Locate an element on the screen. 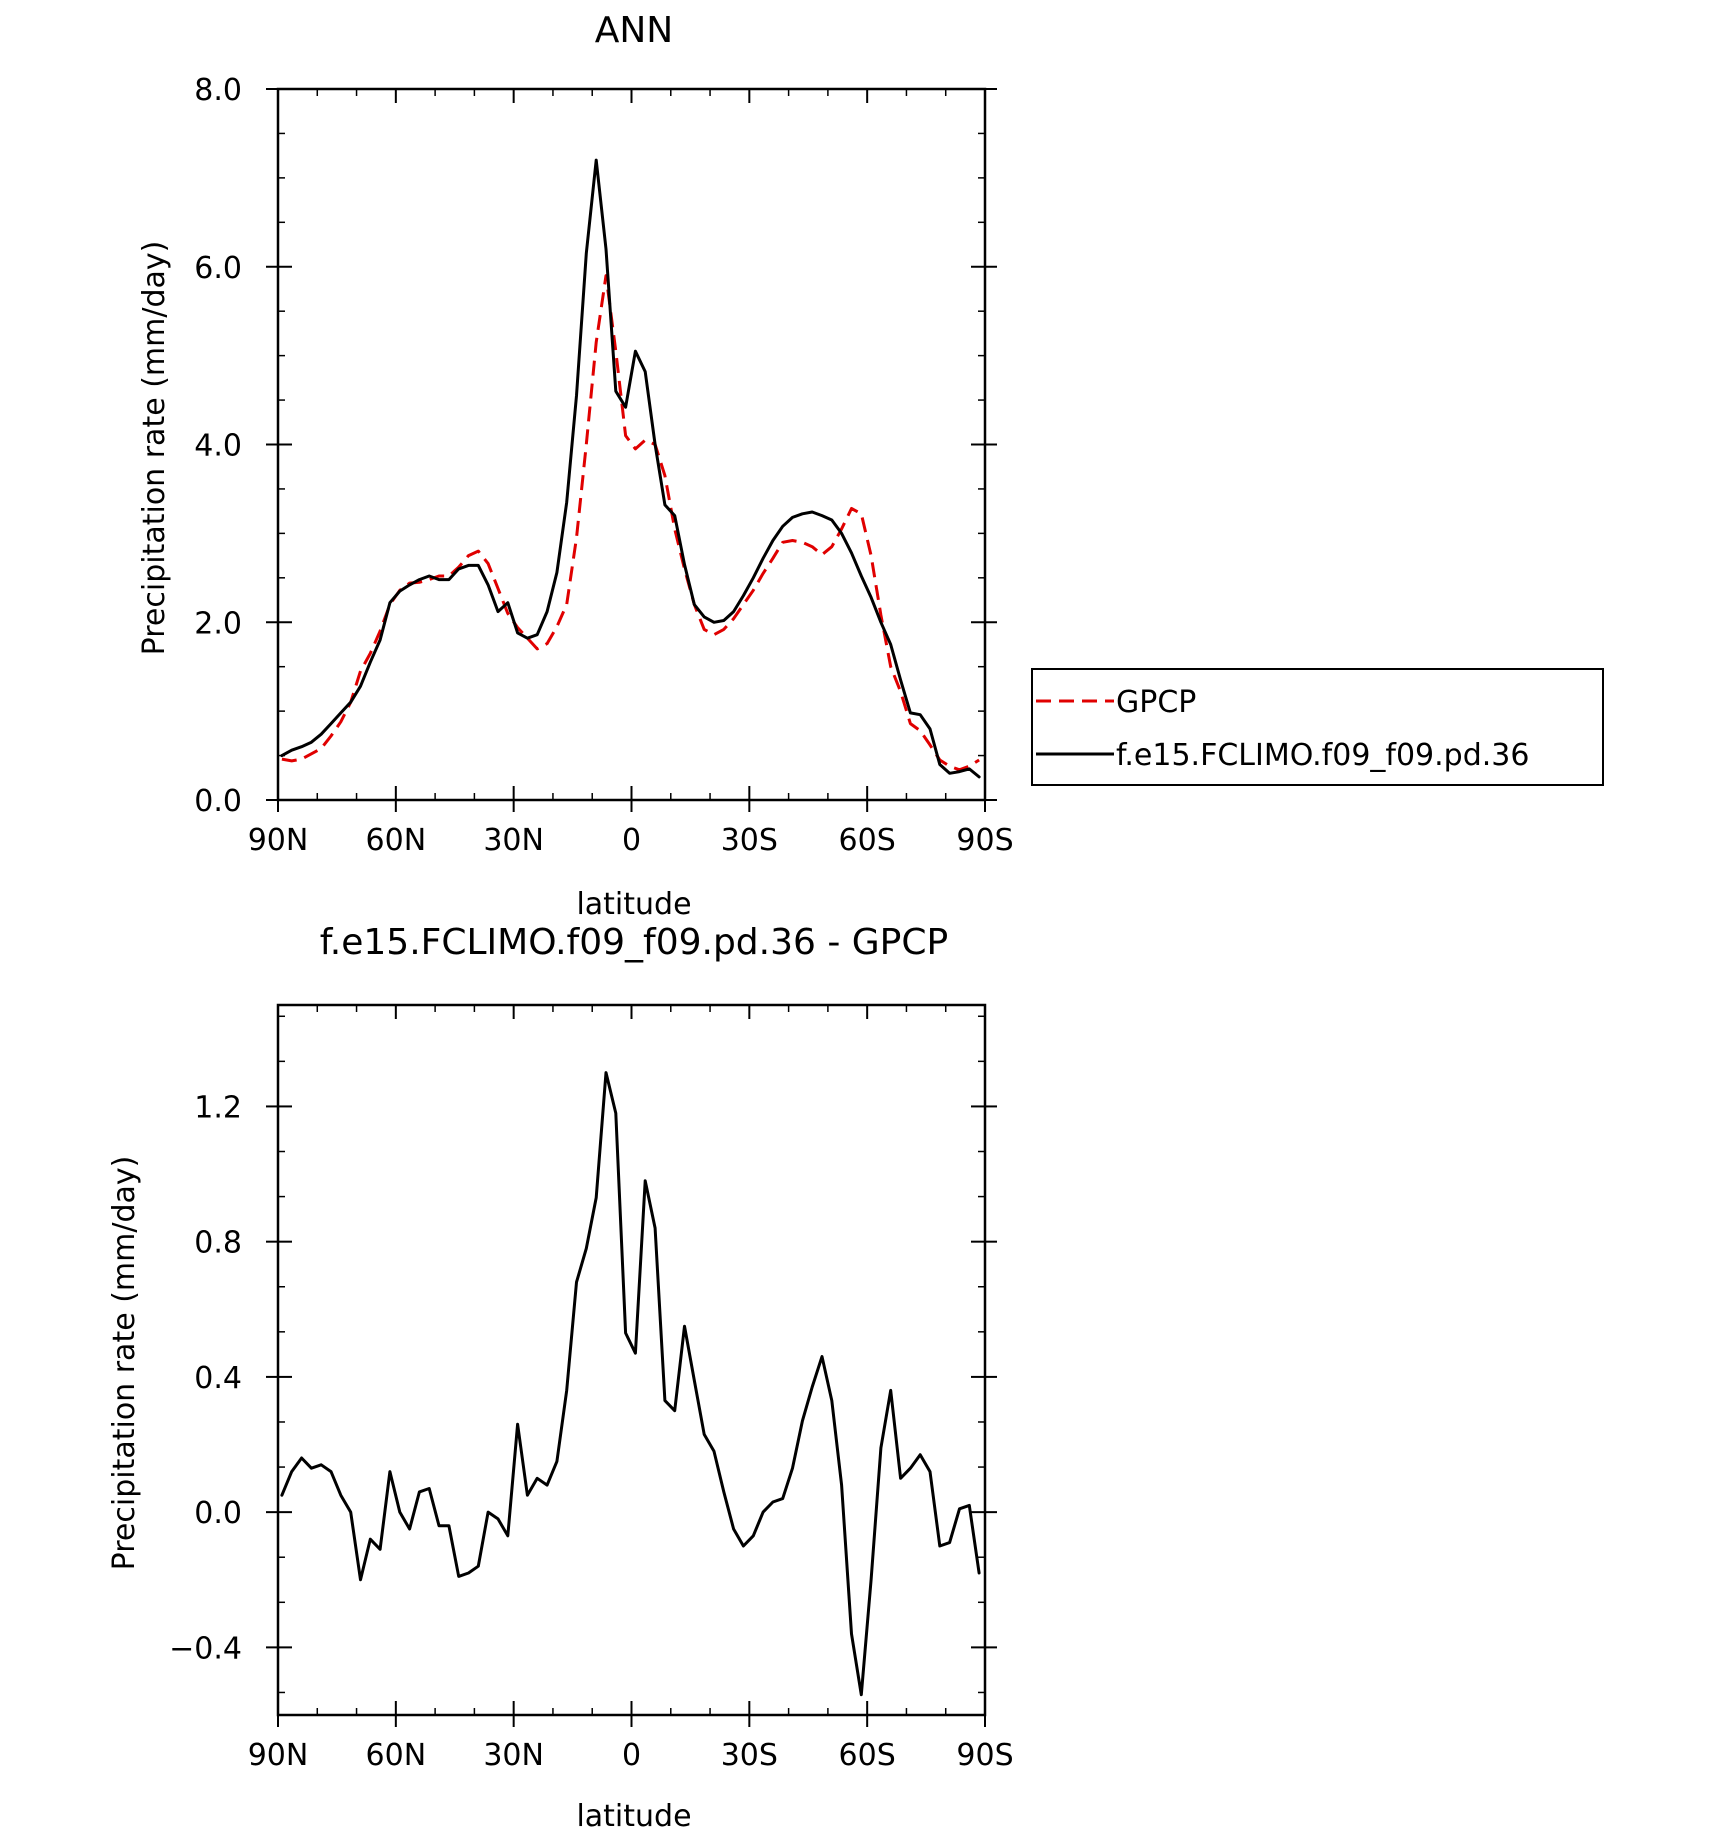  legend-box is located at coordinates (1317, 727).